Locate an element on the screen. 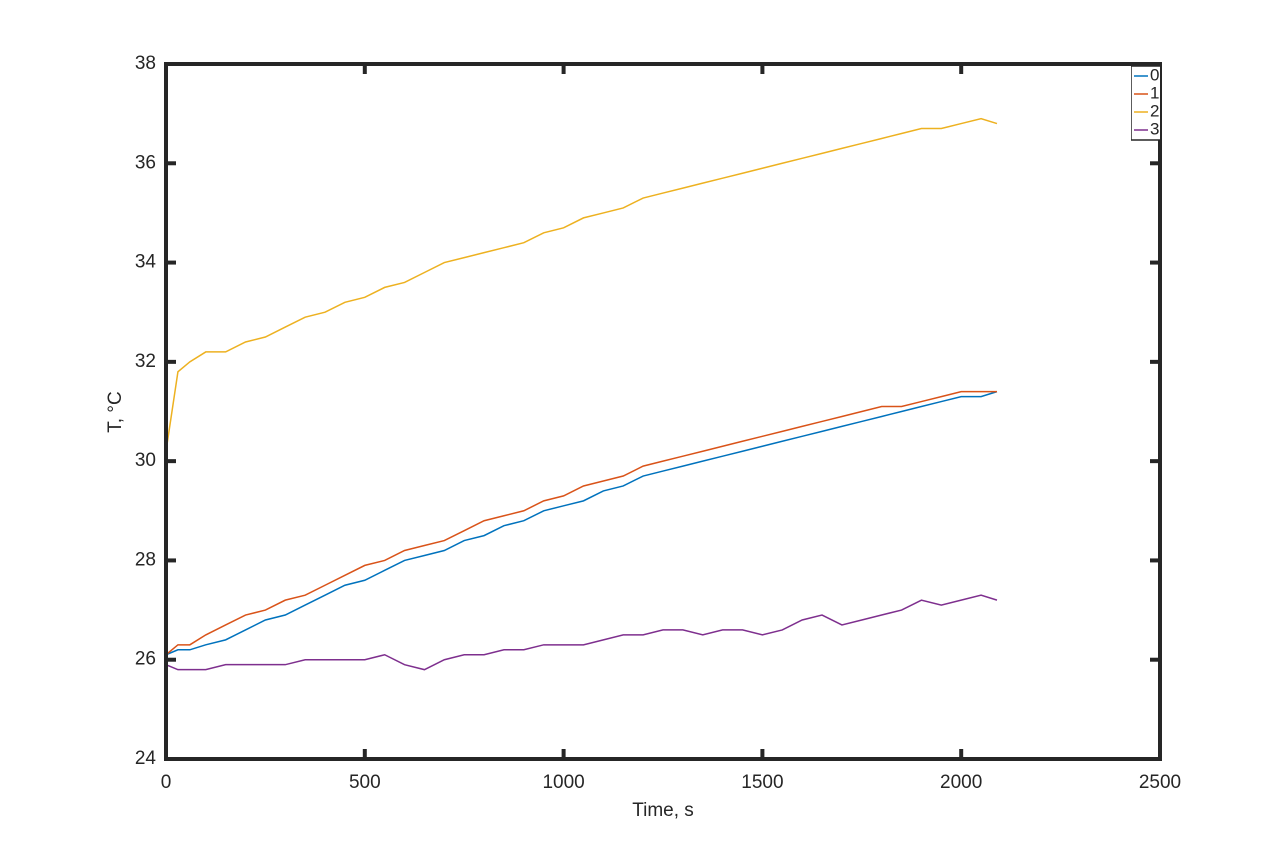 The image size is (1280, 853). y-tick-label: 36 is located at coordinates (145, 162).